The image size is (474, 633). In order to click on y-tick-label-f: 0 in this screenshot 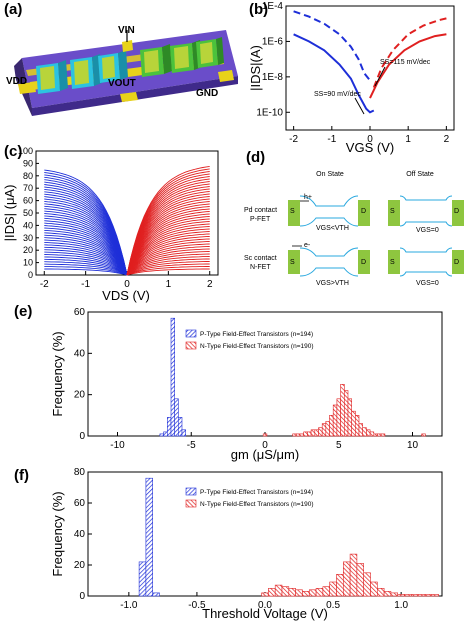, I will do `click(82, 596)`.